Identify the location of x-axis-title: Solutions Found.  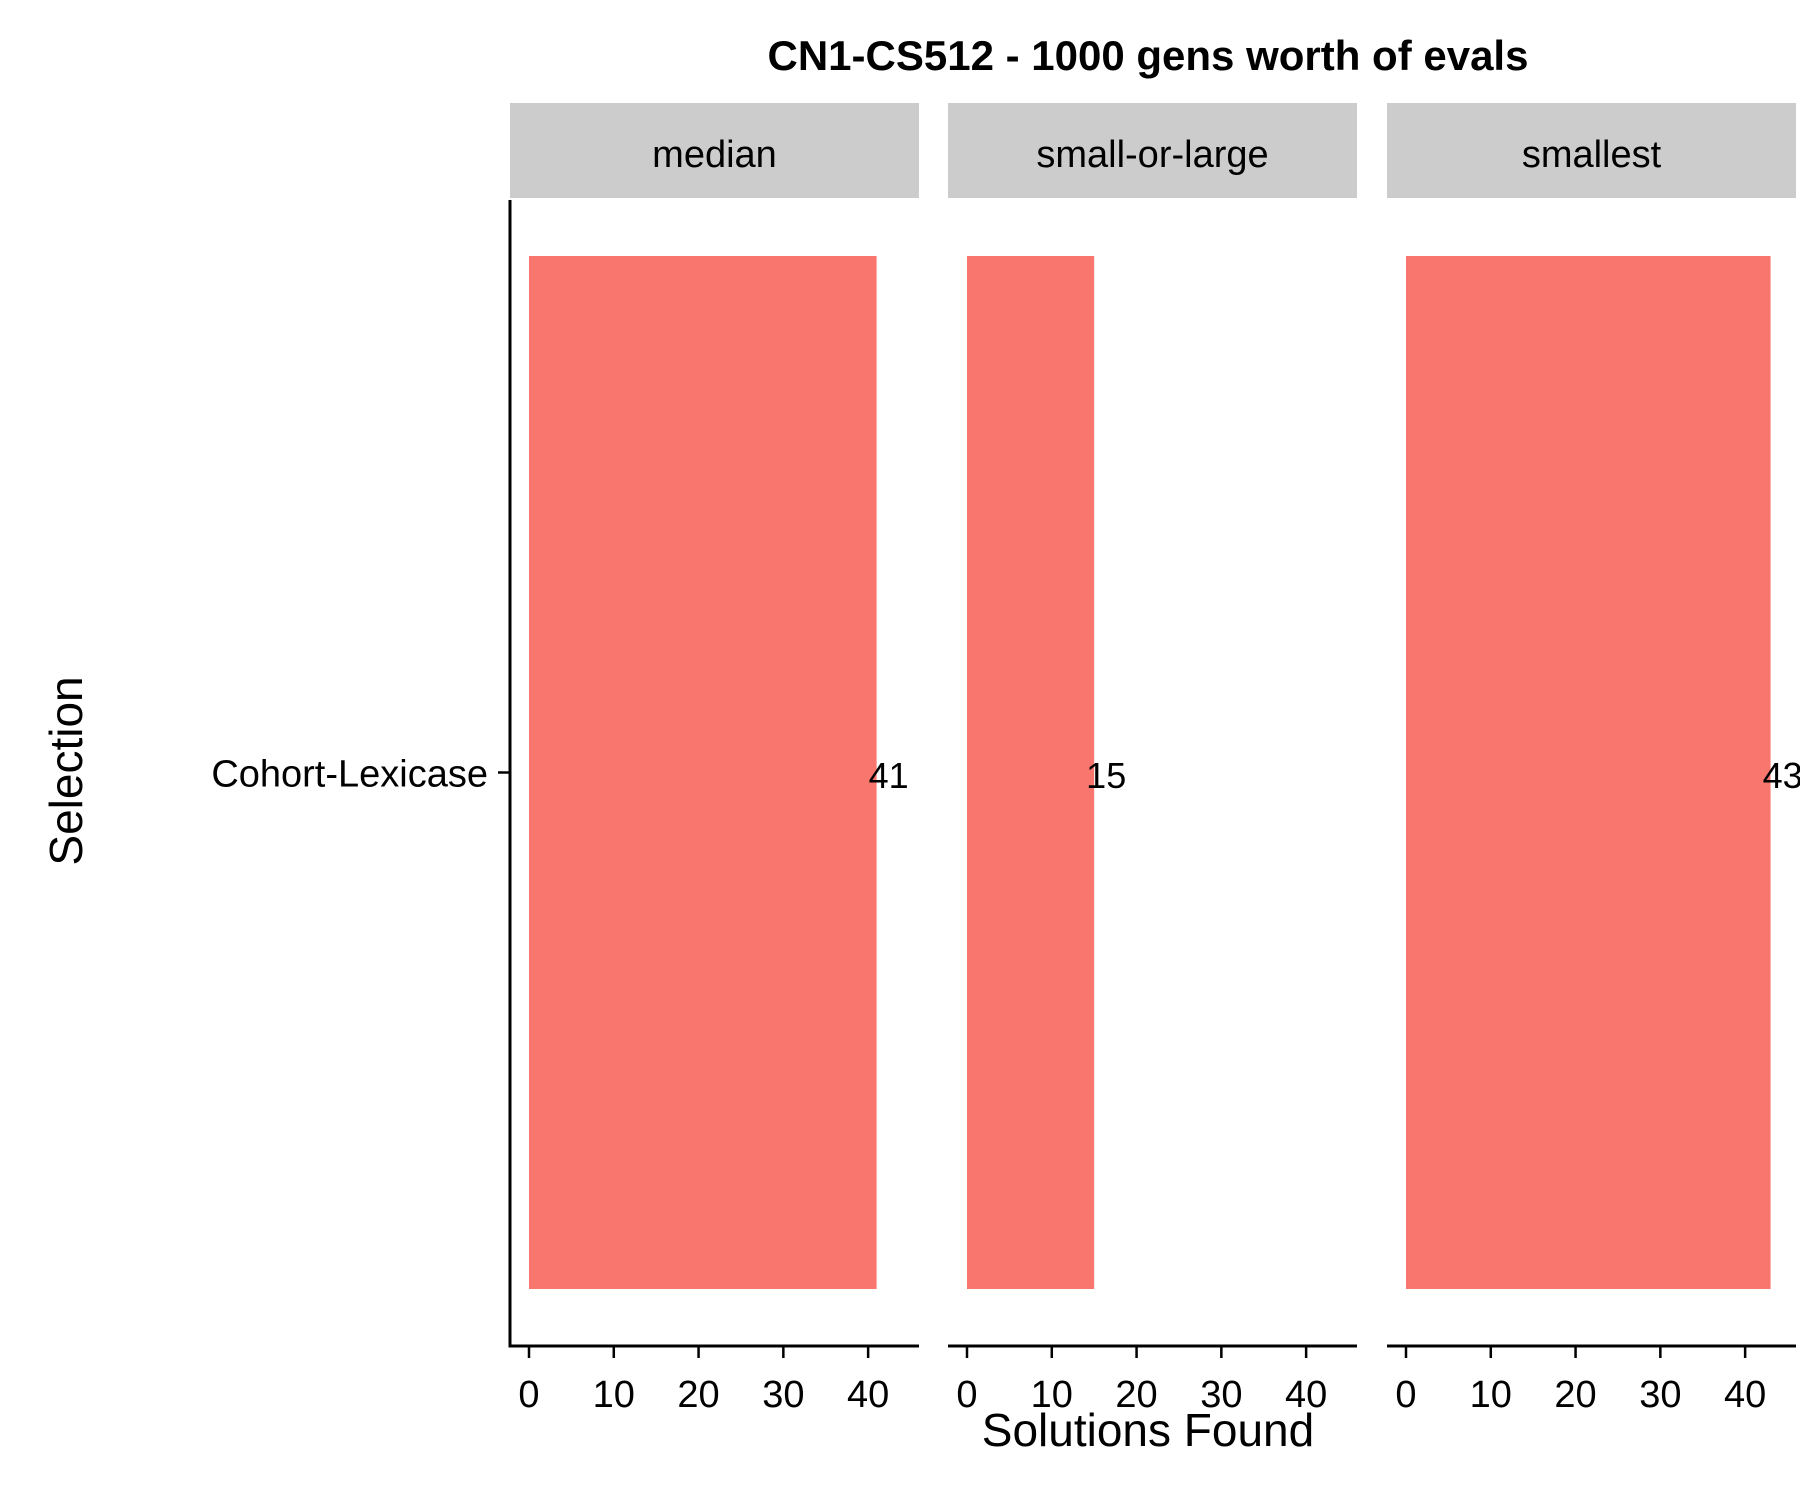
(1148, 1430).